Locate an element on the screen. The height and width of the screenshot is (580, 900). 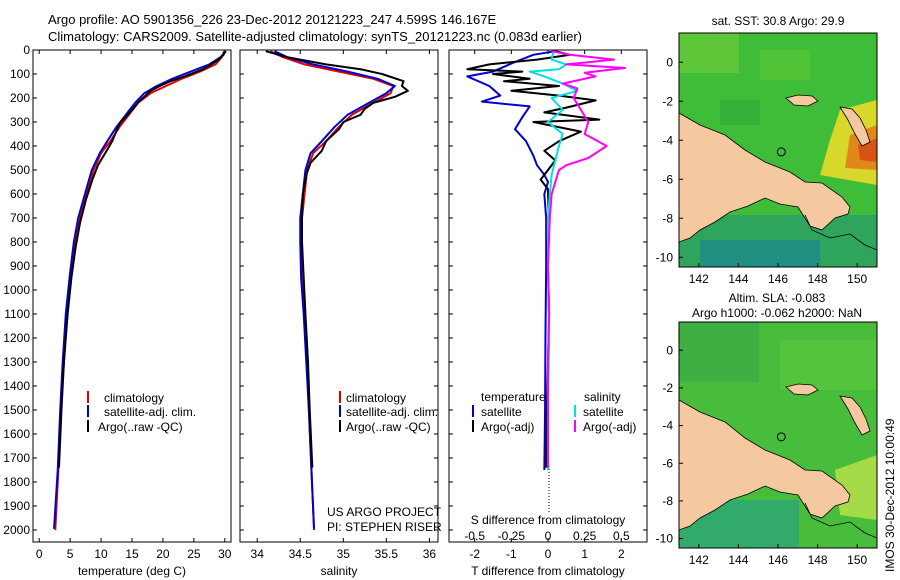
sla-island is located at coordinates (855, 415).